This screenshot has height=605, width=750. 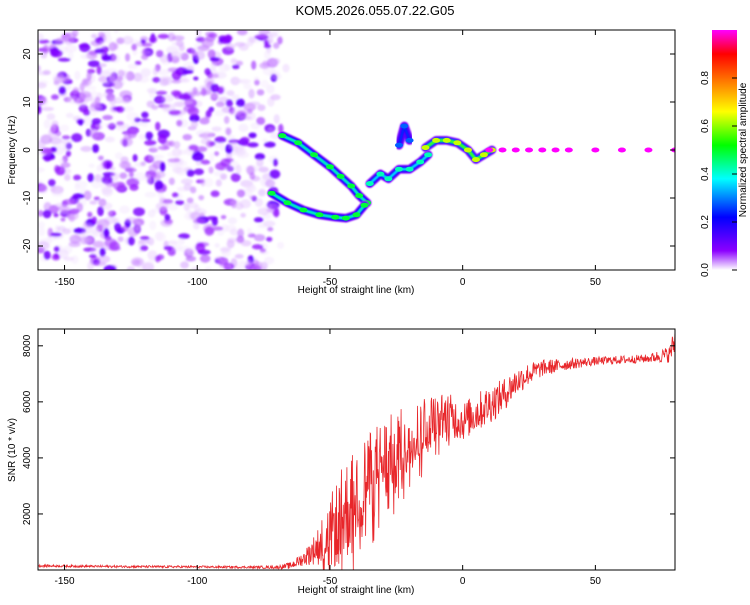 I want to click on noise-cloud, so click(x=164, y=150).